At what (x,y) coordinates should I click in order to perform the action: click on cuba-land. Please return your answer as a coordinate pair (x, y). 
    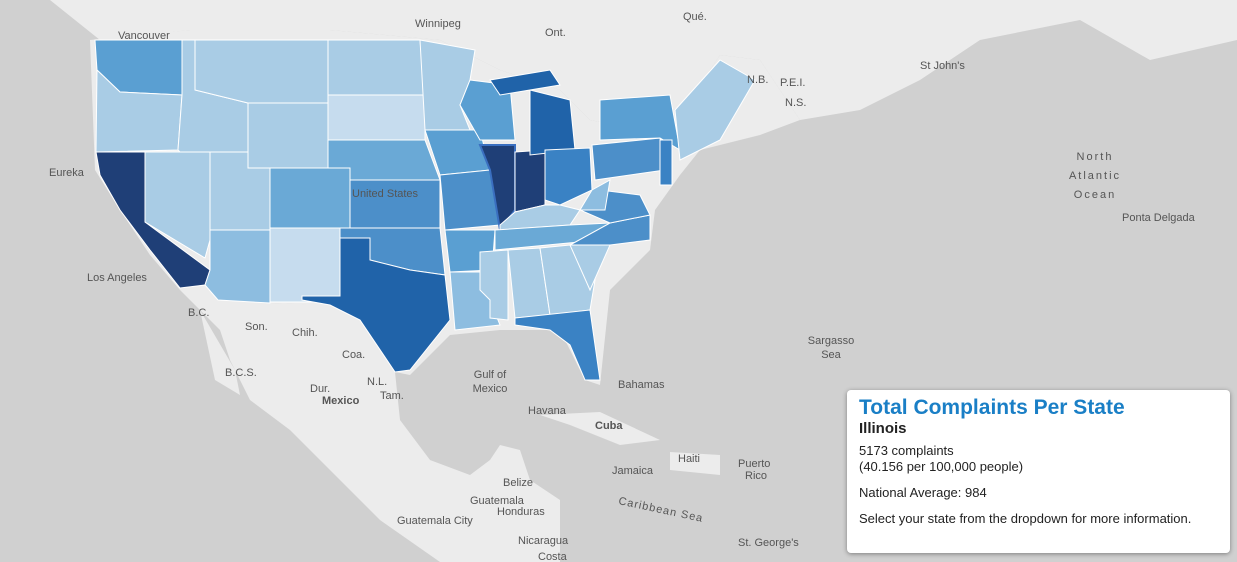
    Looking at the image, I should click on (600, 428).